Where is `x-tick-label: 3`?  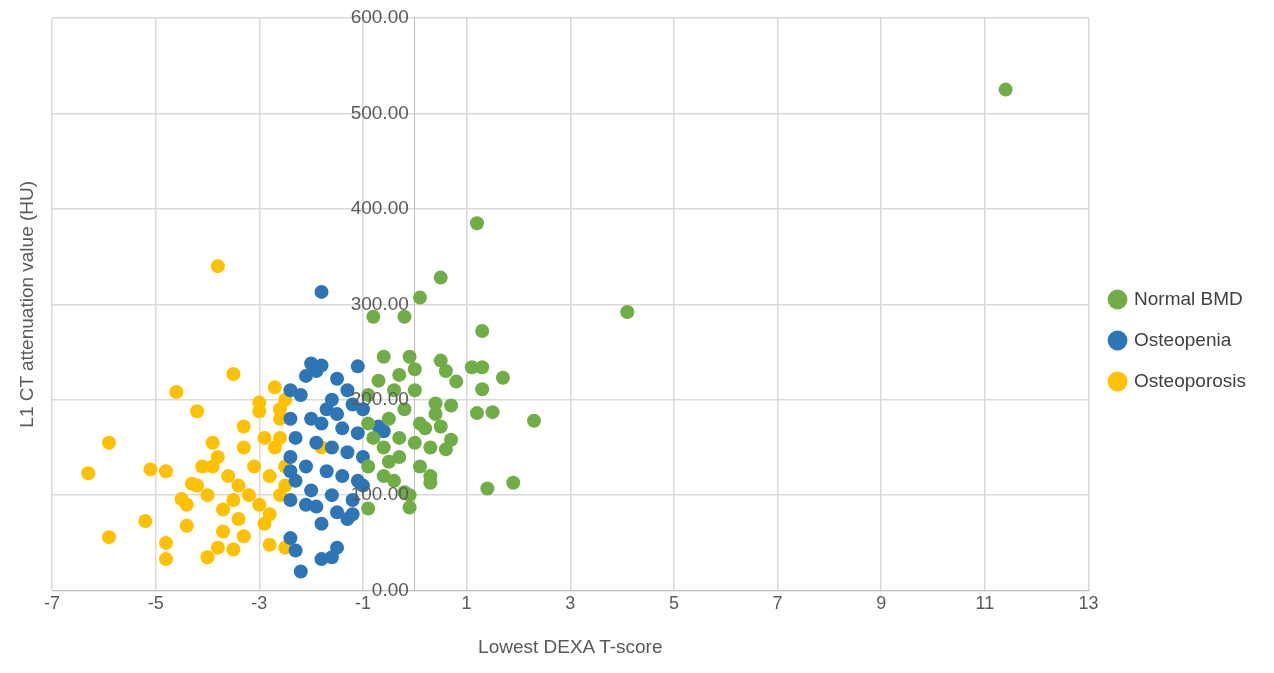 x-tick-label: 3 is located at coordinates (570, 603).